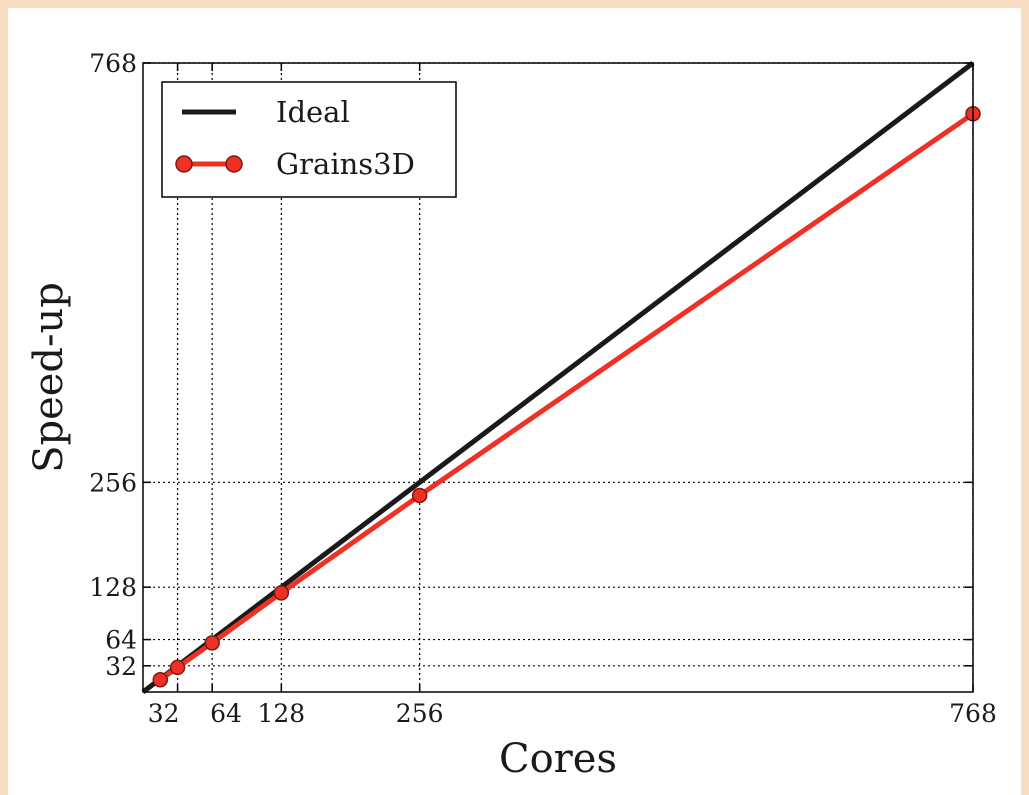 This screenshot has width=1029, height=795. I want to click on legend-grains-label: Grains3D, so click(345, 164).